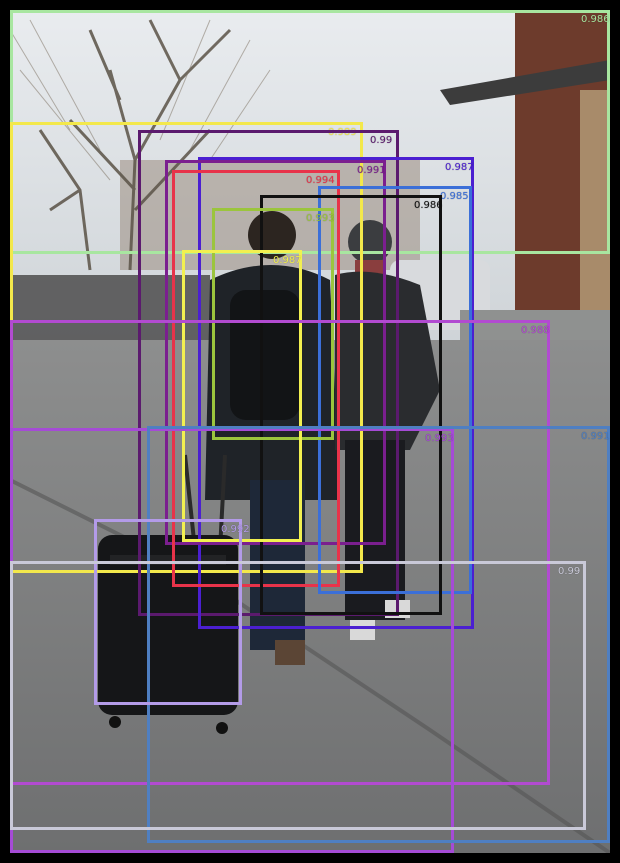 The width and height of the screenshot is (620, 863). What do you see at coordinates (454, 196) in the screenshot?
I see `detection-score: 0.985` at bounding box center [454, 196].